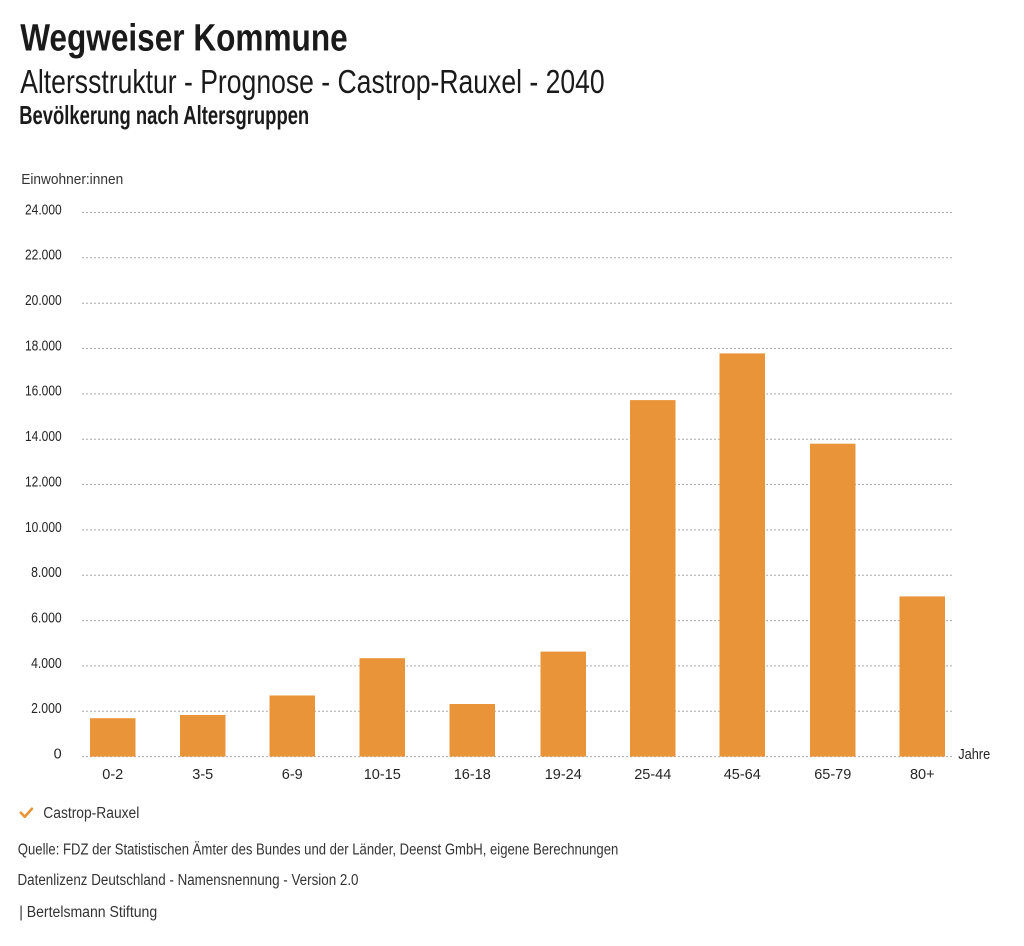  Describe the element at coordinates (72, 179) in the screenshot. I see `svg-text: Einwohner:innen` at that location.